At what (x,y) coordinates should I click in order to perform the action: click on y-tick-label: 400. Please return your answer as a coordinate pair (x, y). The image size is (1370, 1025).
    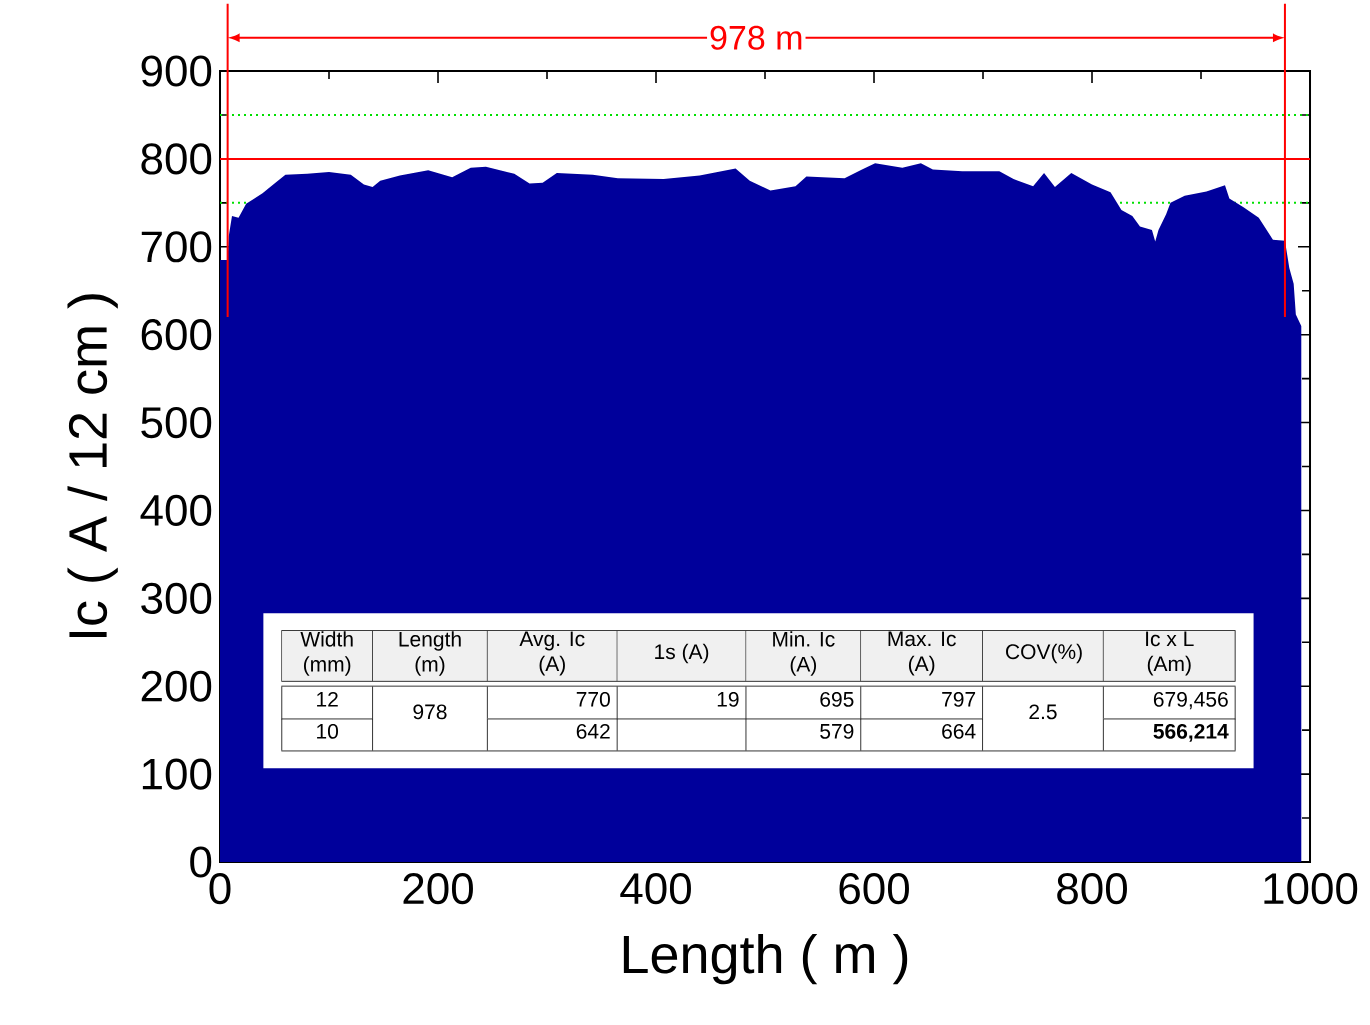
    Looking at the image, I should click on (176, 510).